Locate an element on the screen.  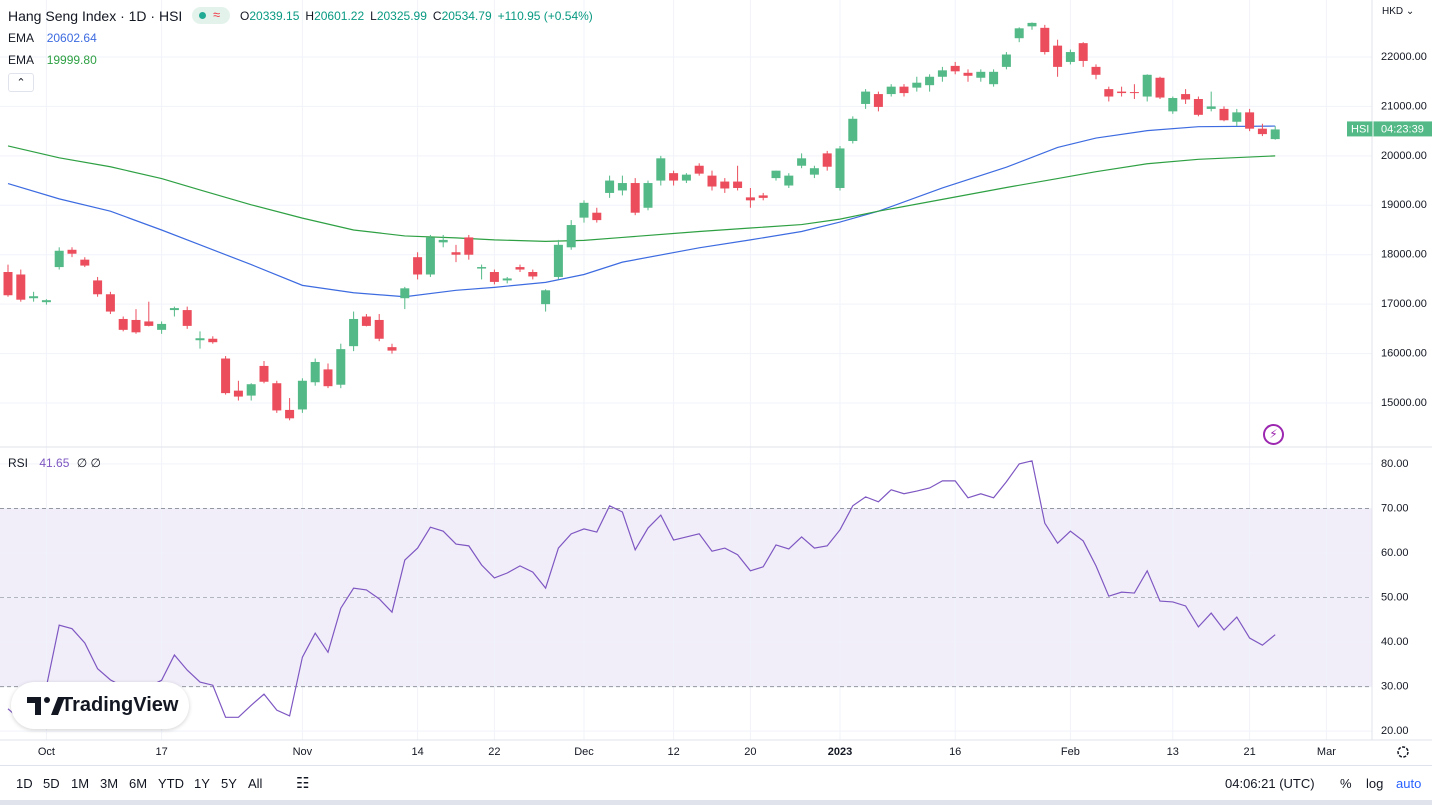
lightning-icon: ⚡︎ is located at coordinates (1273, 434).